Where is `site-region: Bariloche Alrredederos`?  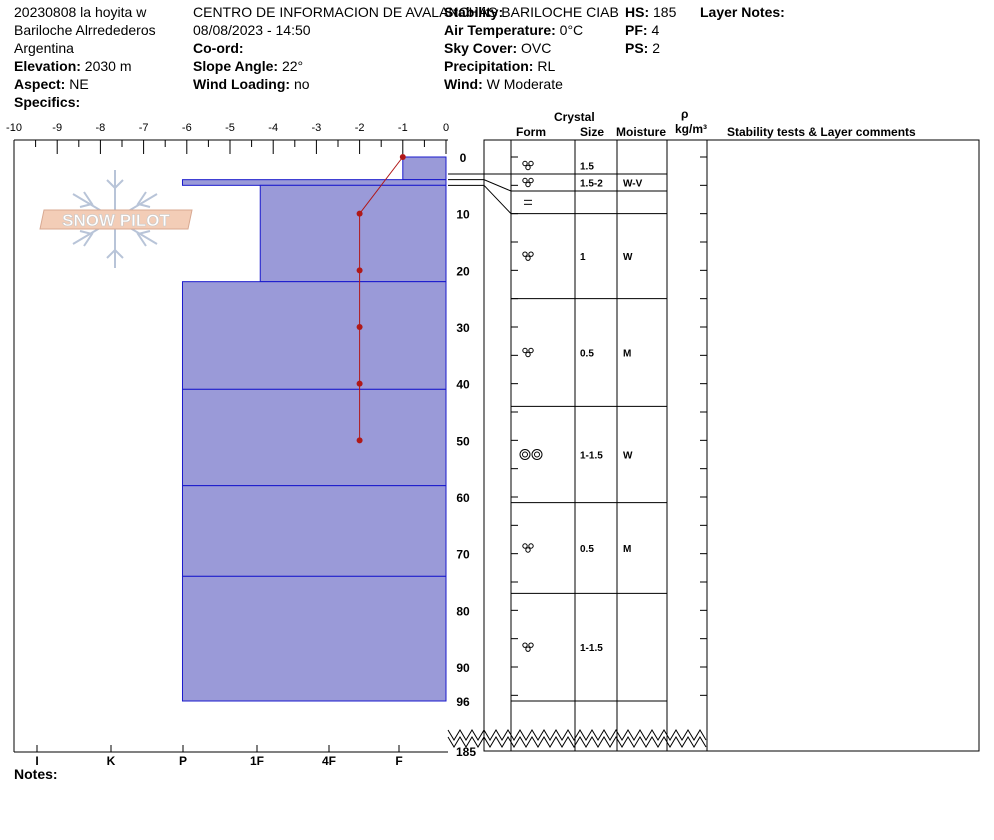
site-region: Bariloche Alrredederos is located at coordinates (85, 30).